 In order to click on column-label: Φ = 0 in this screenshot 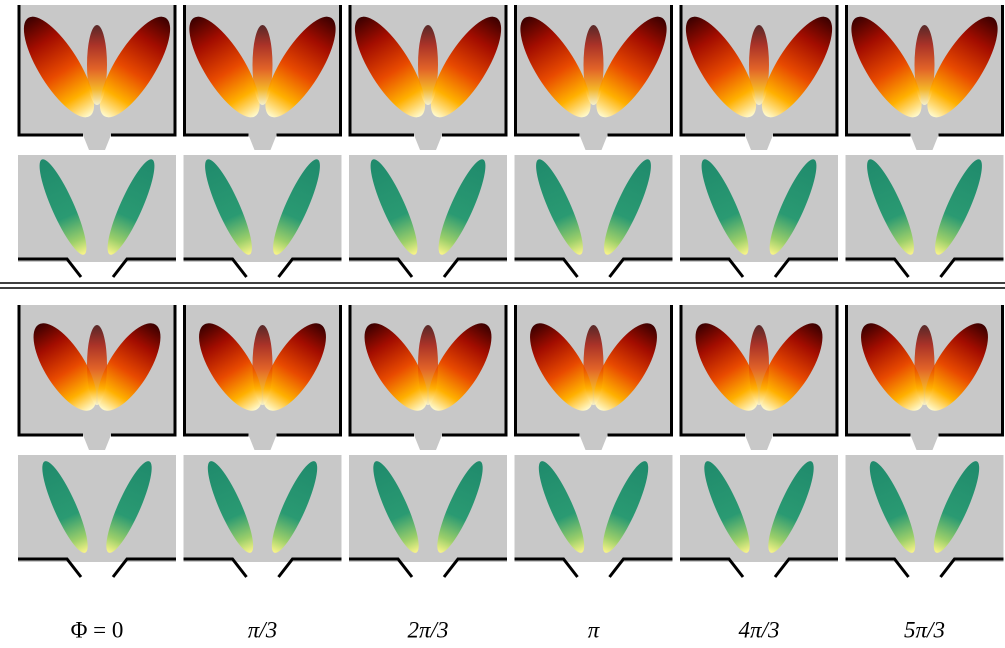, I will do `click(97, 629)`.